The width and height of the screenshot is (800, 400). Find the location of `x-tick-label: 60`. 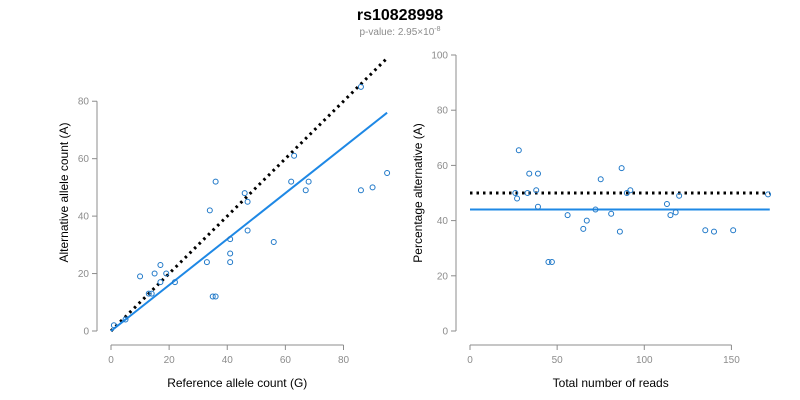

x-tick-label: 60 is located at coordinates (286, 360).